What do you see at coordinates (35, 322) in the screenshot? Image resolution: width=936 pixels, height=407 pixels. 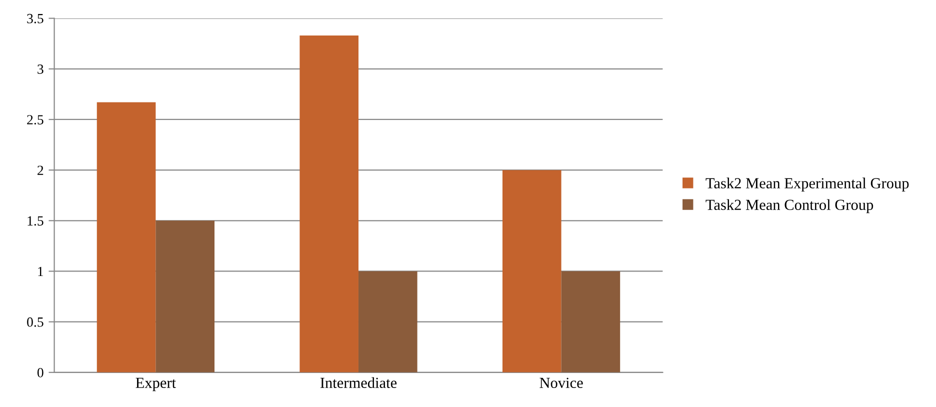 I see `y-tick-label: 0.5` at bounding box center [35, 322].